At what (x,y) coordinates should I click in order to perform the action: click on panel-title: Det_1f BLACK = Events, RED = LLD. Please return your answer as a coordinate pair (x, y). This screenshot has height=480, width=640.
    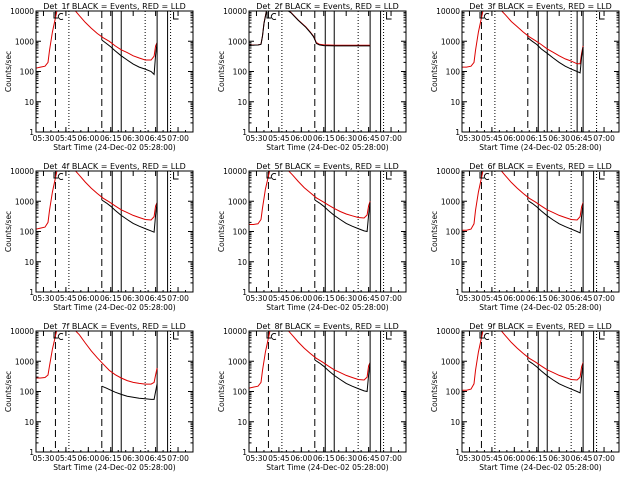
    Looking at the image, I should click on (114, 6).